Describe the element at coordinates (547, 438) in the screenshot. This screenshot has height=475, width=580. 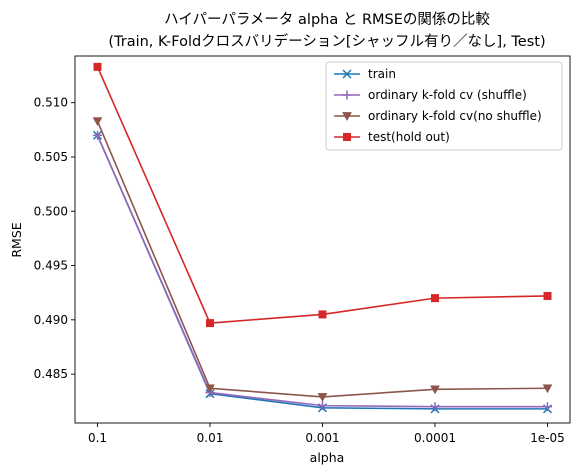
I see `x-tick-label-4: 1e-05` at that location.